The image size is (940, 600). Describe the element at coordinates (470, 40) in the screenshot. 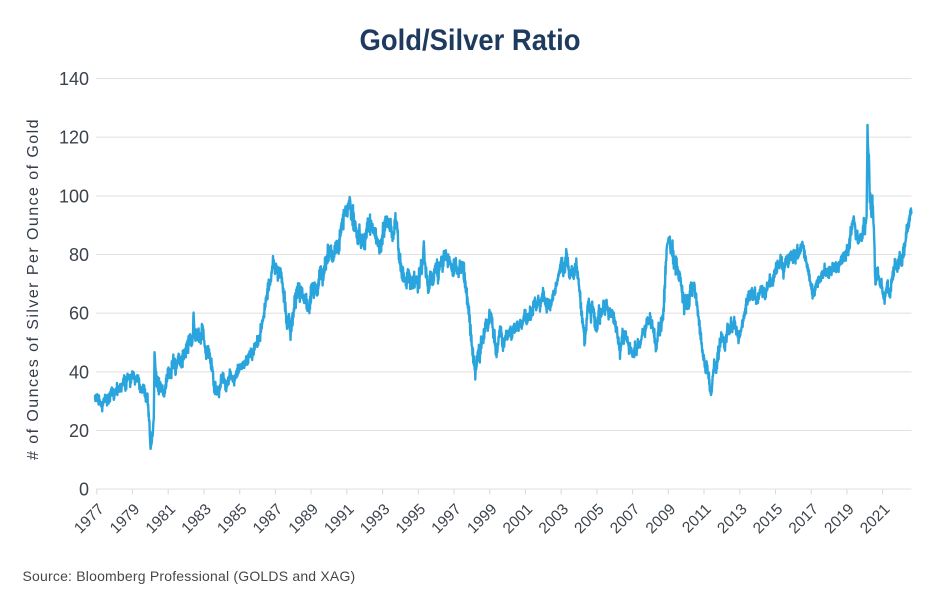

I see `svg-text: Gold/Silver Ratio` at that location.